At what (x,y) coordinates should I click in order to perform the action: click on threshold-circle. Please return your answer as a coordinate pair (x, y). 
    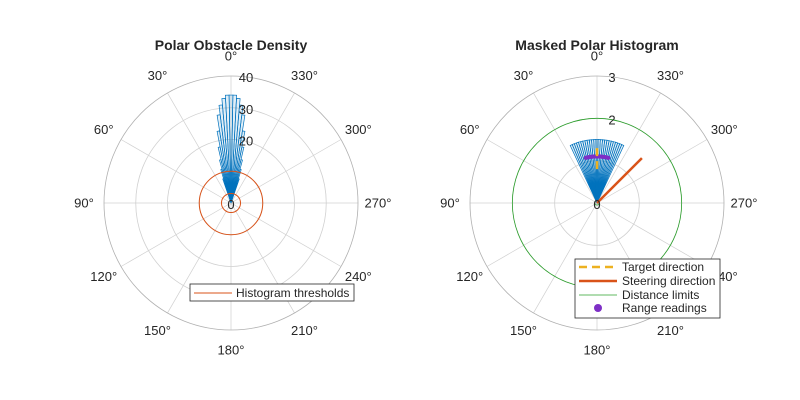
    Looking at the image, I should click on (231, 203).